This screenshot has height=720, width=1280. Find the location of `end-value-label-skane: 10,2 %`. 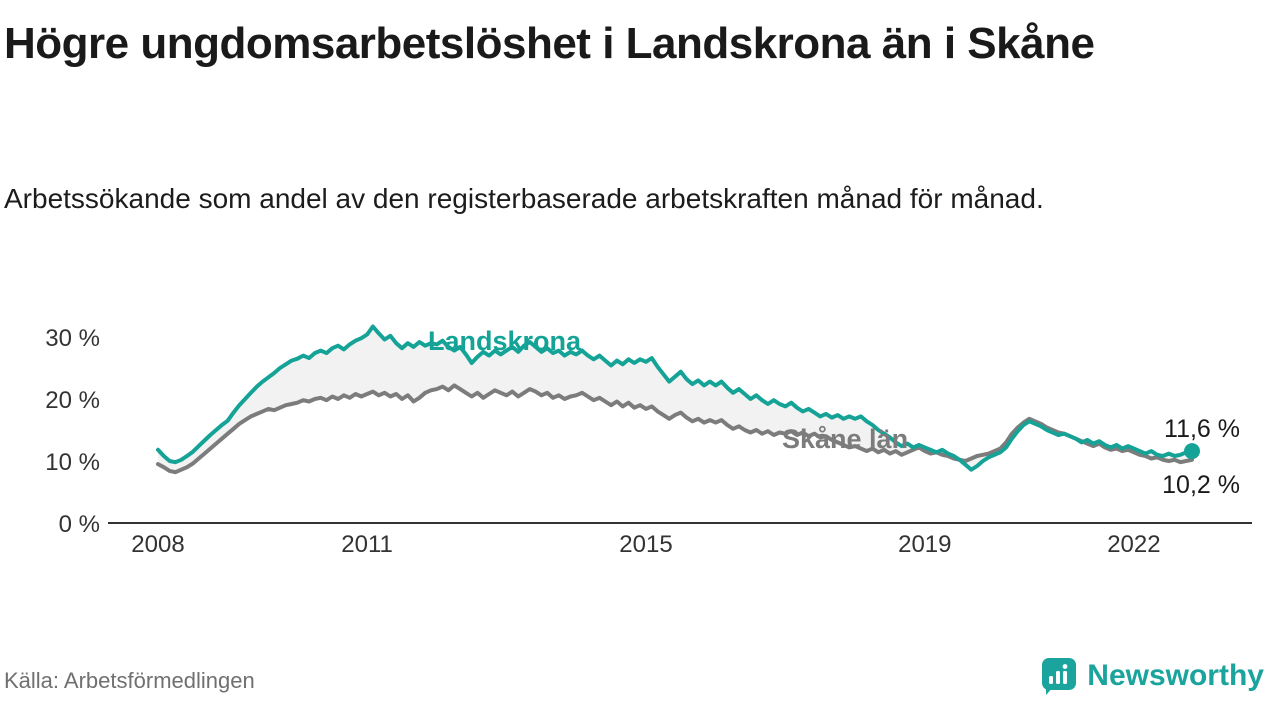

end-value-label-skane: 10,2 % is located at coordinates (1201, 485).